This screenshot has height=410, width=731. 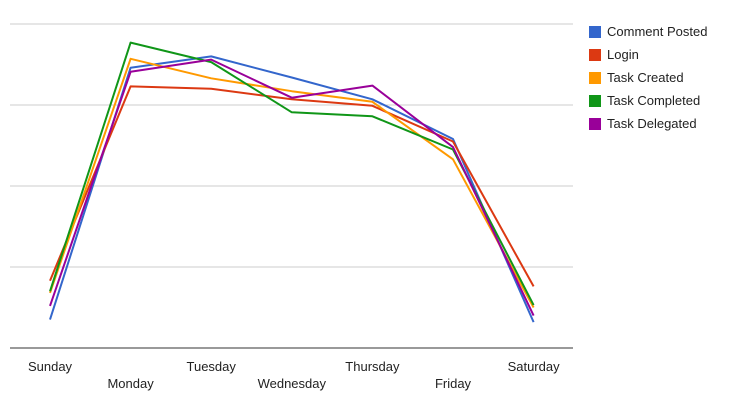 What do you see at coordinates (660, 54) in the screenshot?
I see `legend-item-login: Login` at bounding box center [660, 54].